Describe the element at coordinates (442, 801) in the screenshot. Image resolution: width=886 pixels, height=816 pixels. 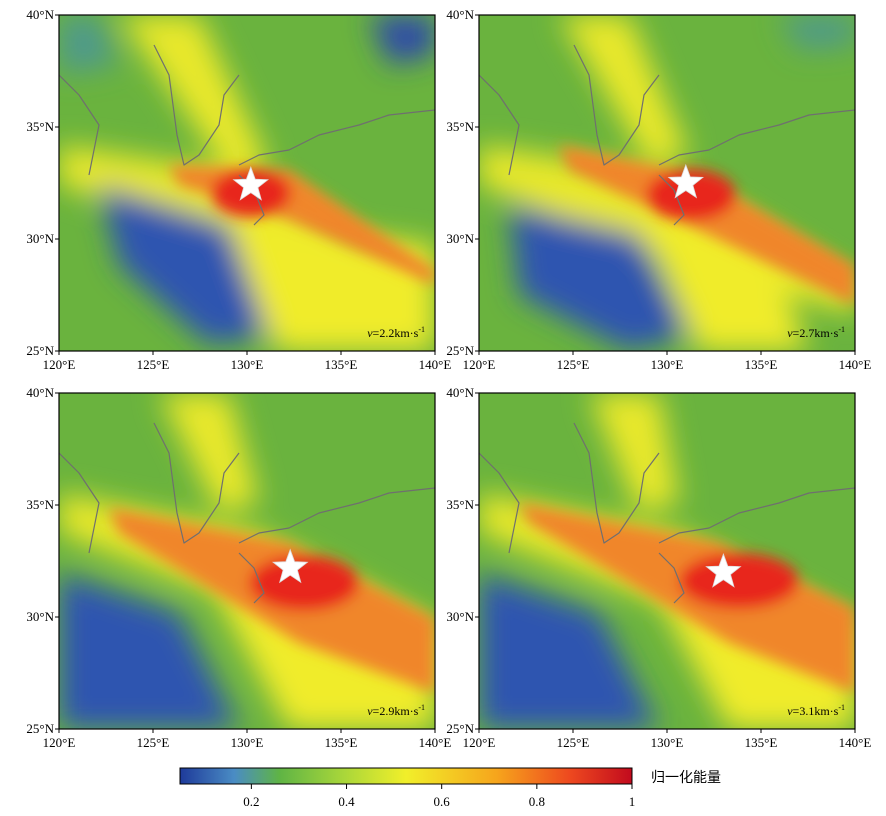
I see `colorbar-tick-label: 0.6` at that location.